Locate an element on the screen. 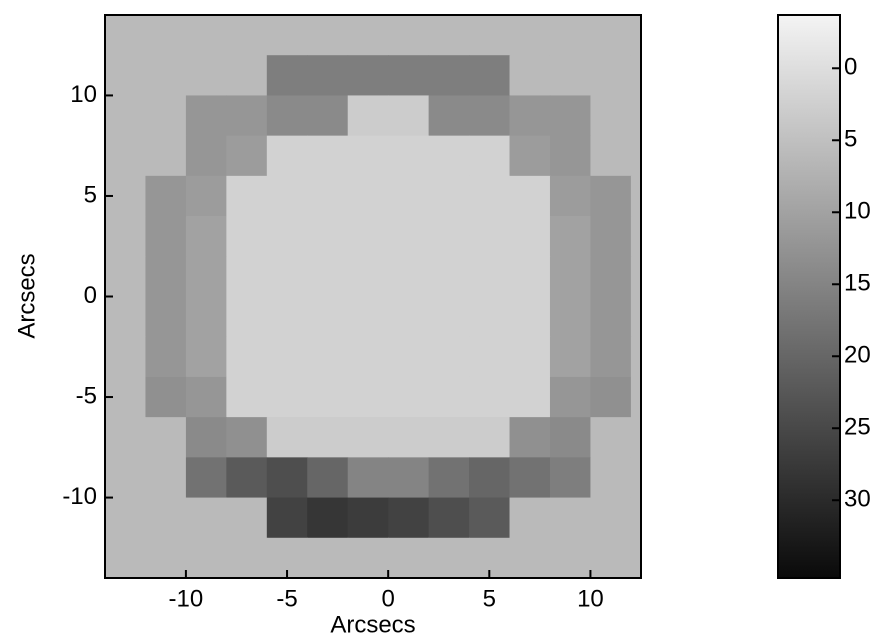 The image size is (877, 644). y-tick-label: -10 is located at coordinates (79, 496).